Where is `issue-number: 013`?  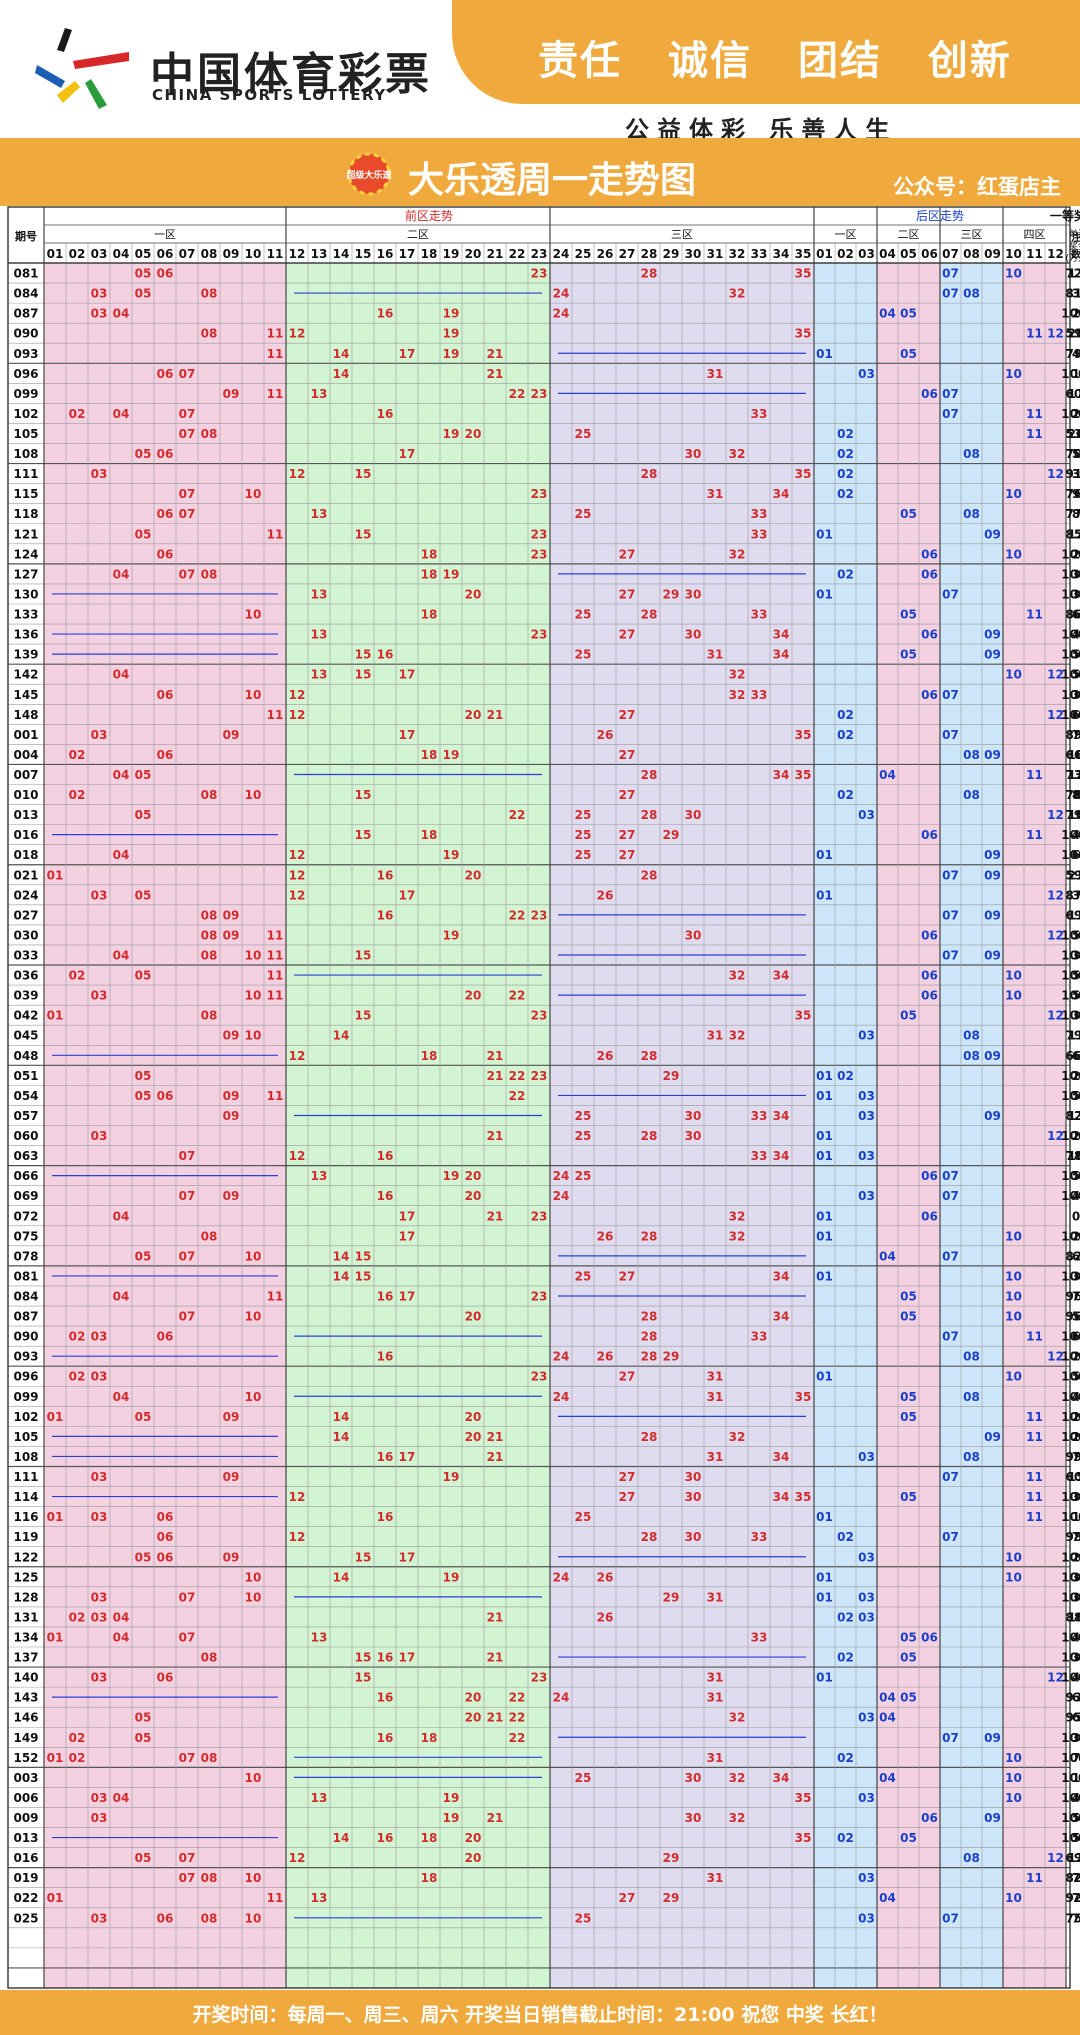
issue-number: 013 is located at coordinates (25, 1838).